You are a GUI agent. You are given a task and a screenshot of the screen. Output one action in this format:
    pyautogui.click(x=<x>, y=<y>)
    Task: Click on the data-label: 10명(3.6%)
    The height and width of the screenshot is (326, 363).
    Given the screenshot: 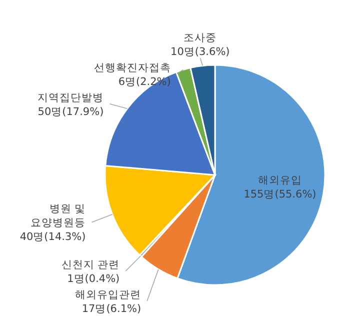 What is the action you would take?
    pyautogui.click(x=200, y=52)
    